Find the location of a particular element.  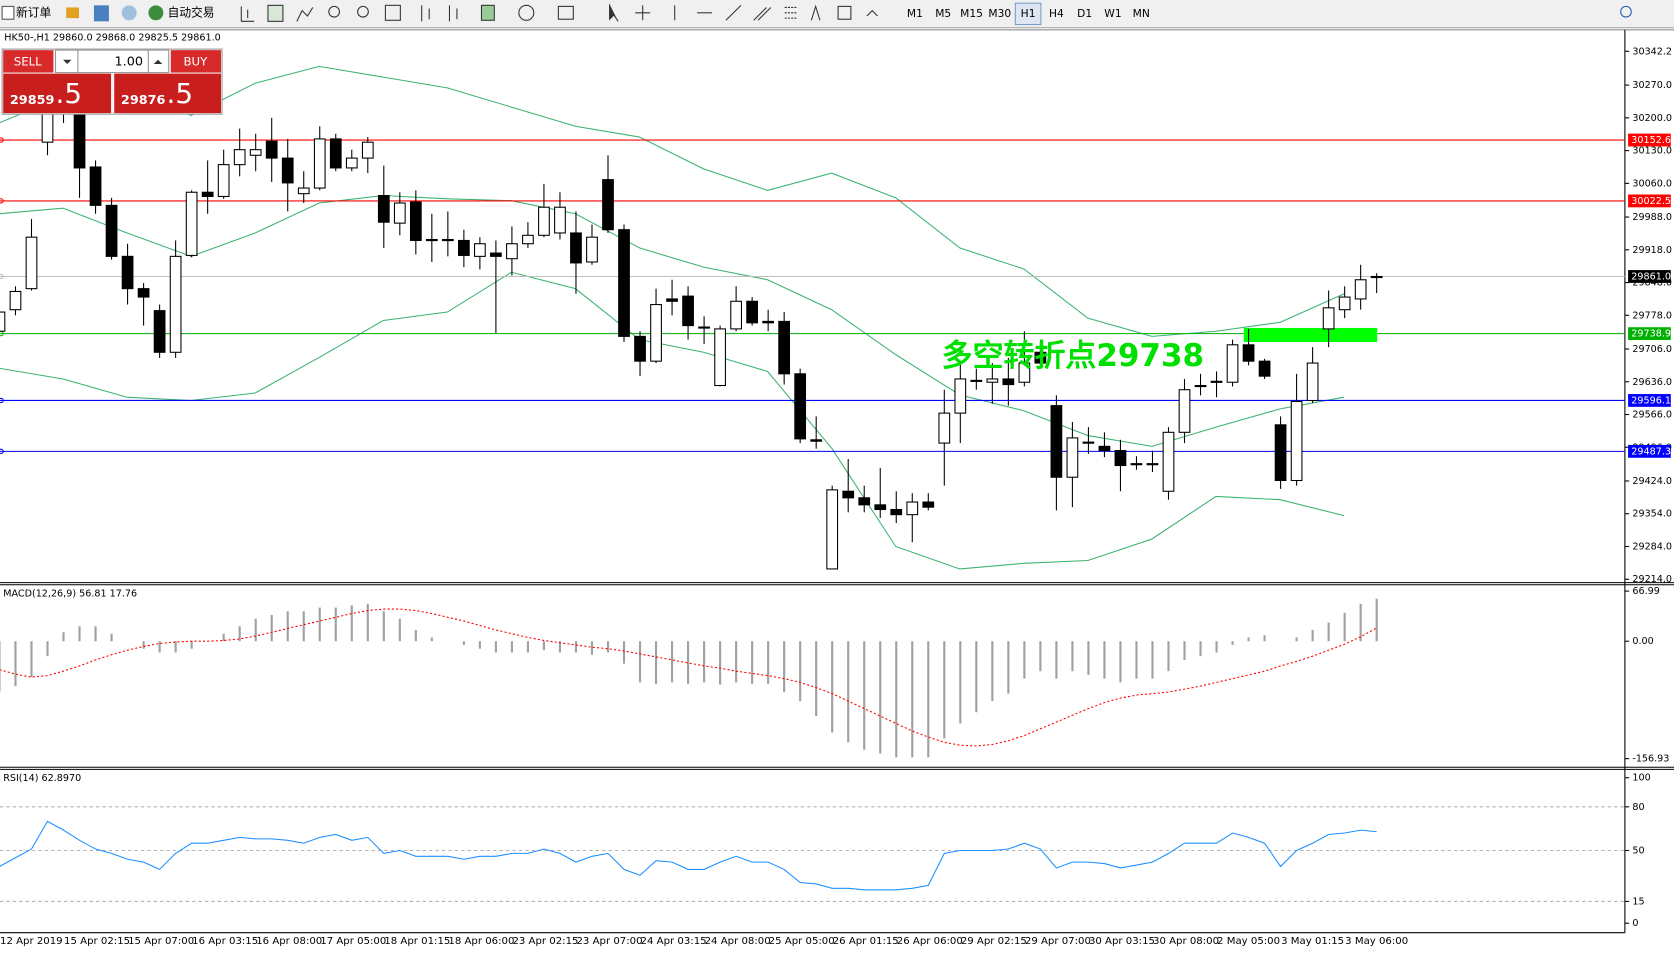

toolbar-bg is located at coordinates (837, 14).